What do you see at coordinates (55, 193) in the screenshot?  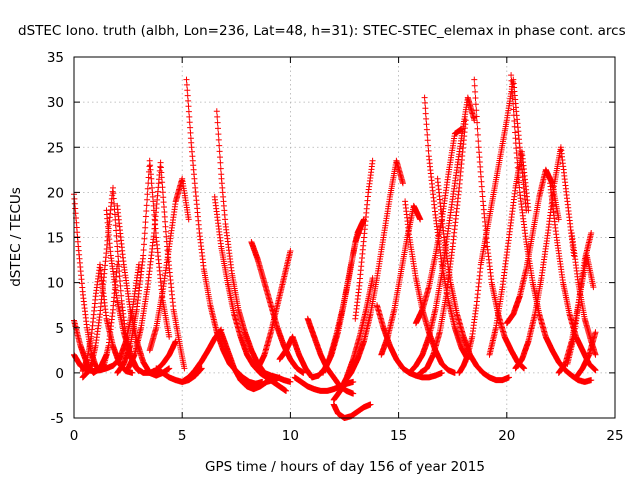 I see `y-tick-label: 20` at bounding box center [55, 193].